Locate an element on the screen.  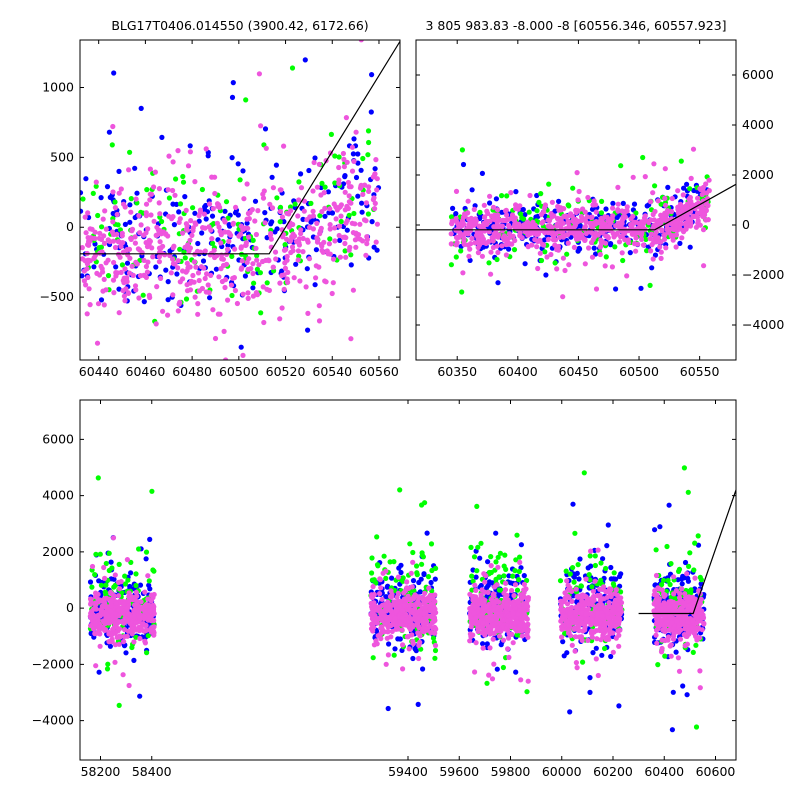
y-tick-label: 6000 is located at coordinates (758, 74).